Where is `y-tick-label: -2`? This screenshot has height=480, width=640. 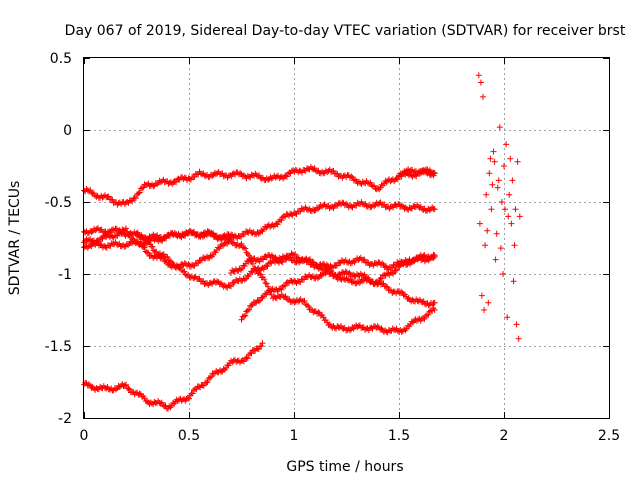 y-tick-label: -2 is located at coordinates (65, 419).